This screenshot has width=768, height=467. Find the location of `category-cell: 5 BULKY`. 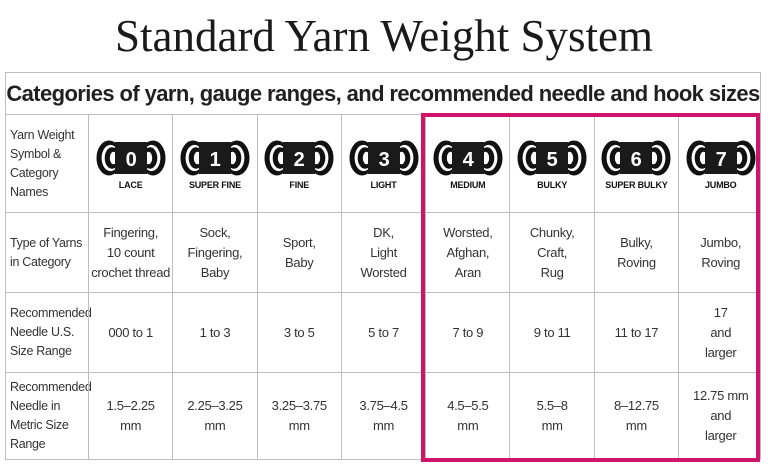

category-cell: 5 BULKY is located at coordinates (551, 163).